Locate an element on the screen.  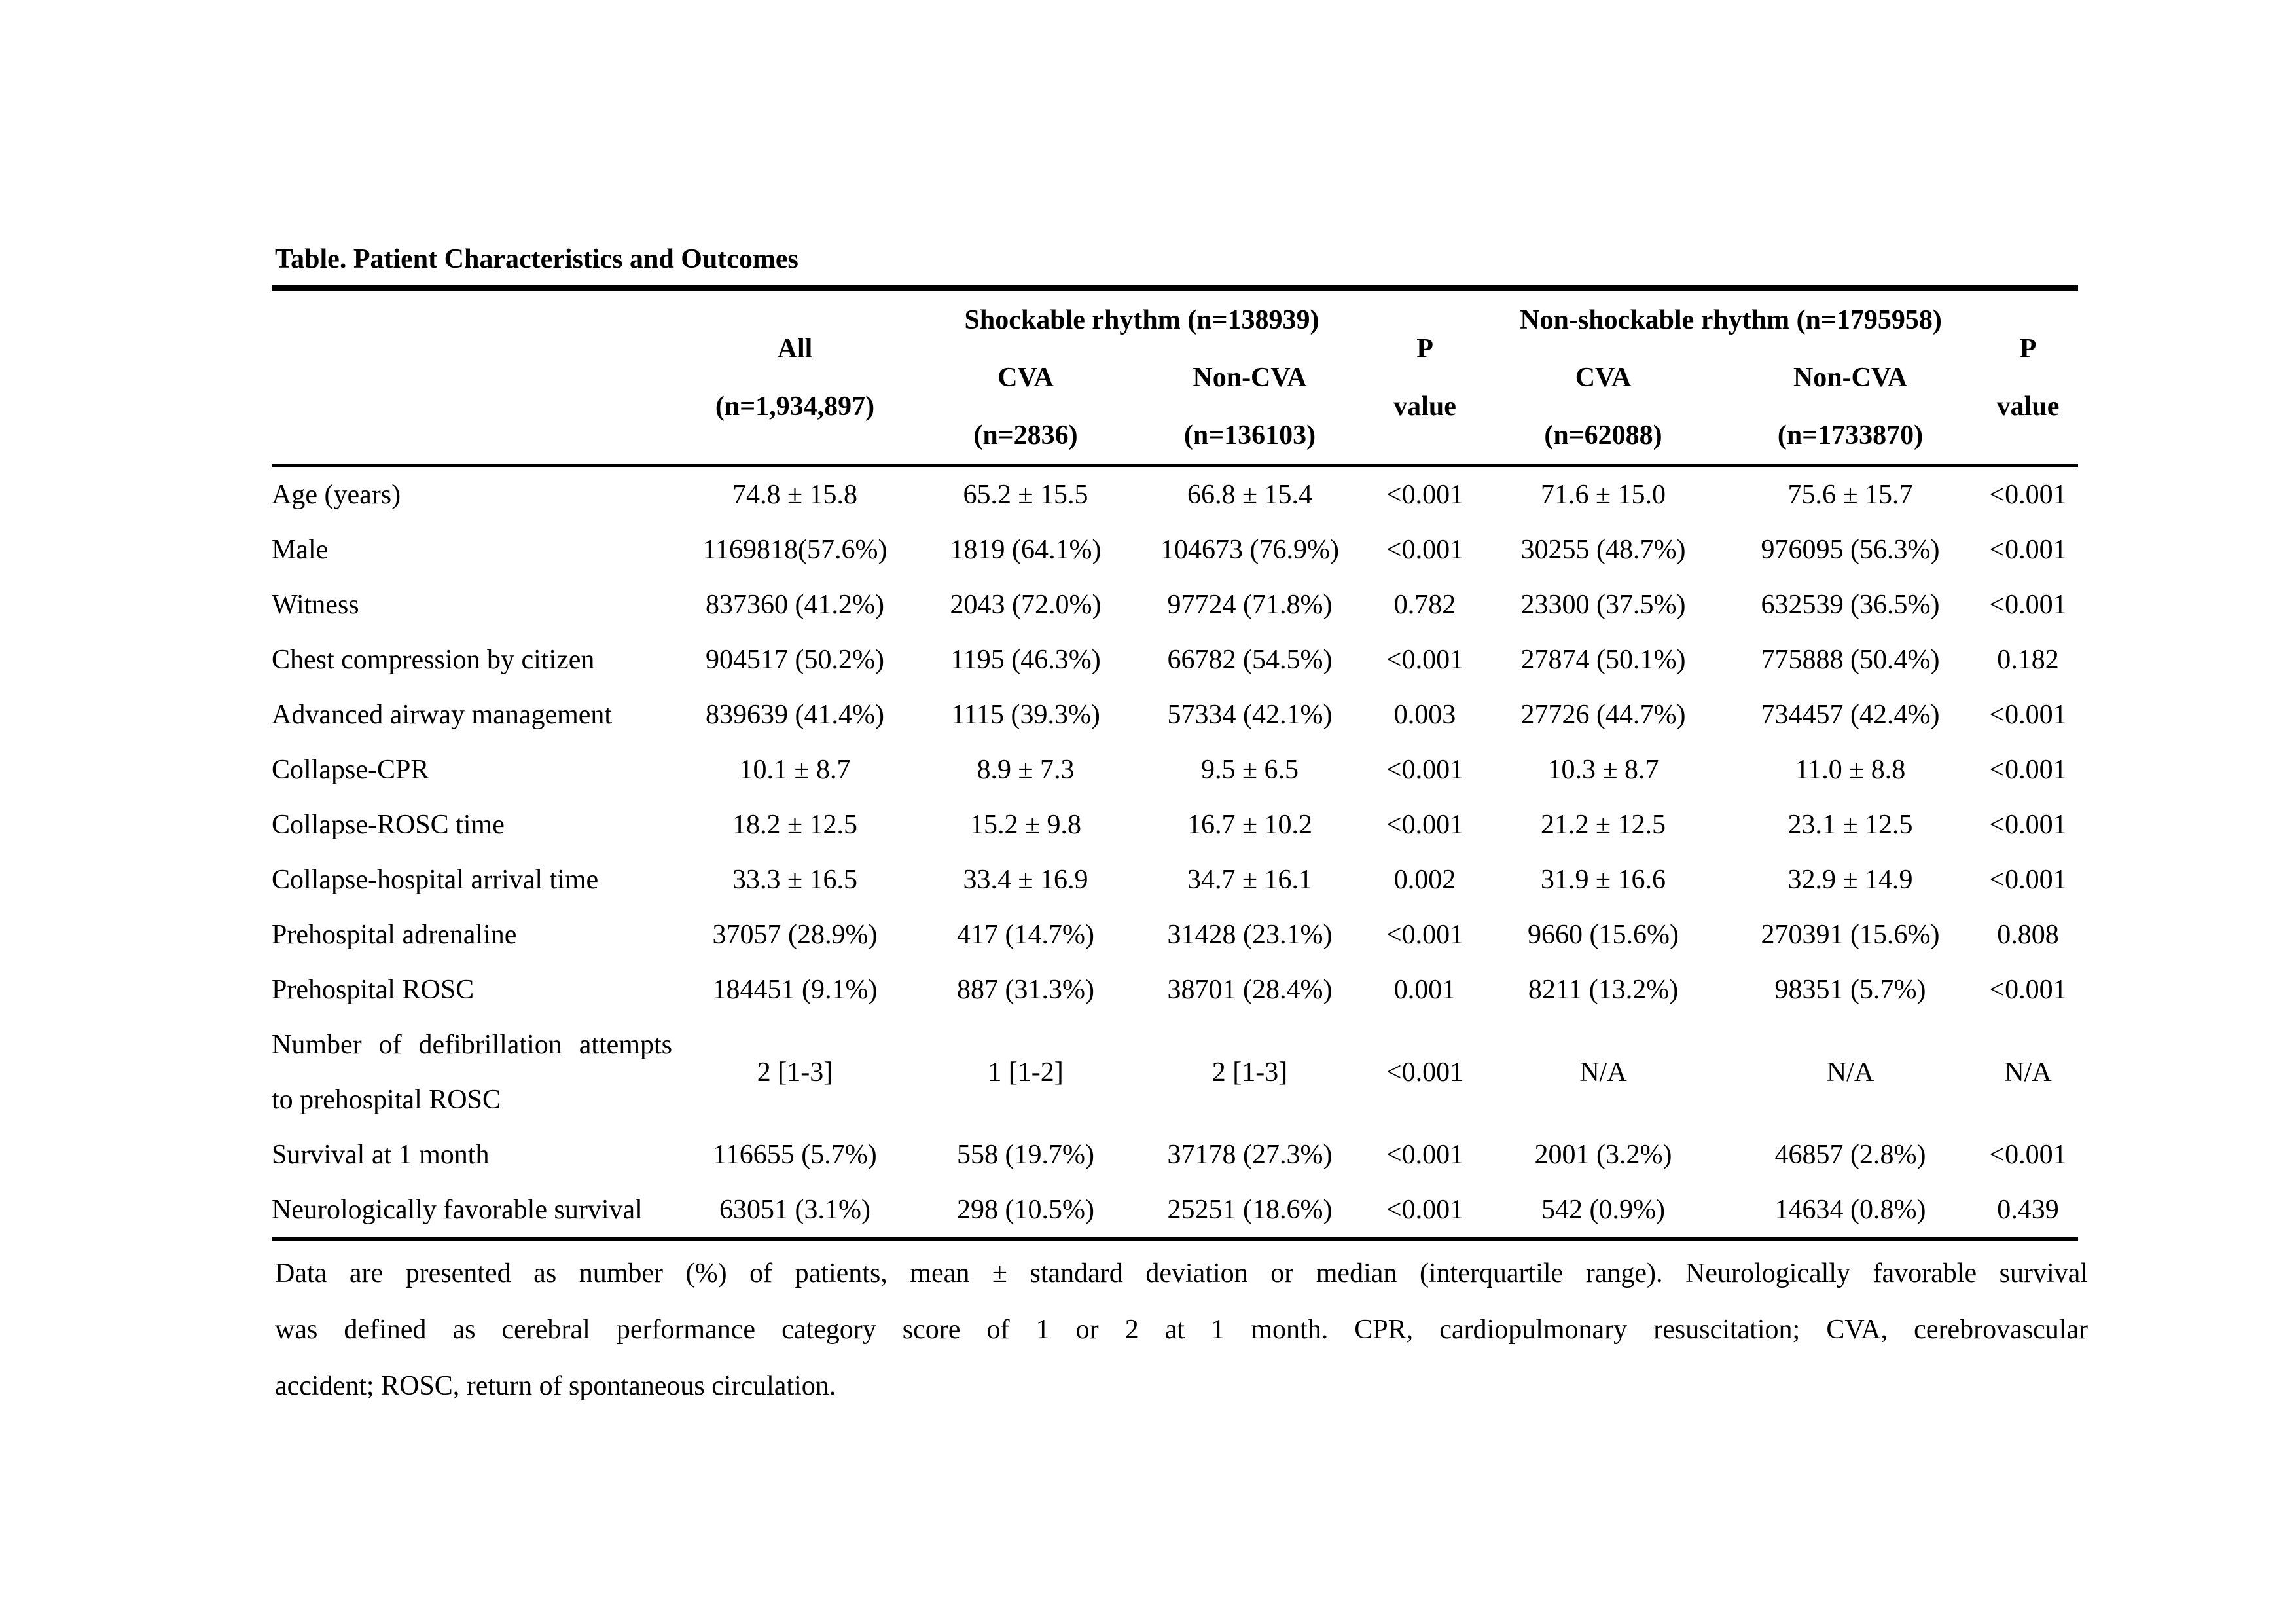
cell-shockable-noncva: 25251 (18.6%) is located at coordinates (1250, 1210).